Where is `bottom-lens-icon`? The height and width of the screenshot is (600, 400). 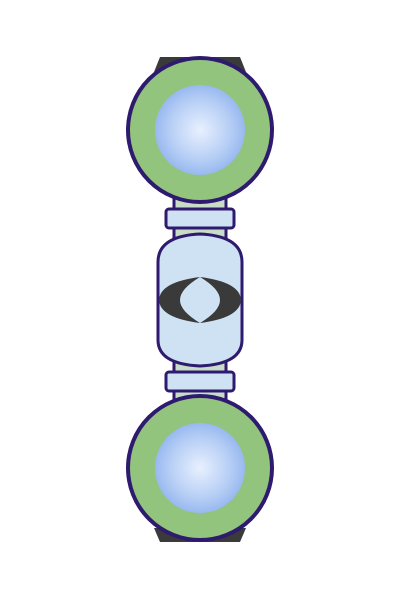
bottom-lens-icon is located at coordinates (200, 468).